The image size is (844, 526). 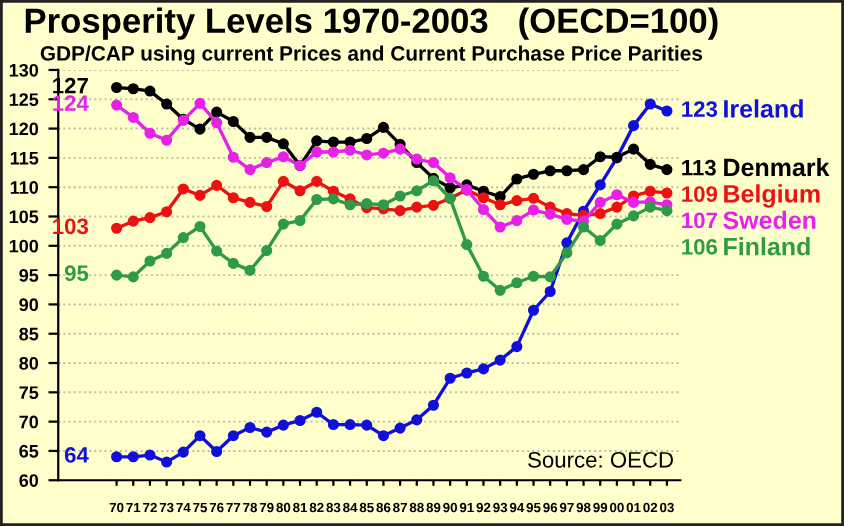 I want to click on text: Sweden, so click(x=769, y=220).